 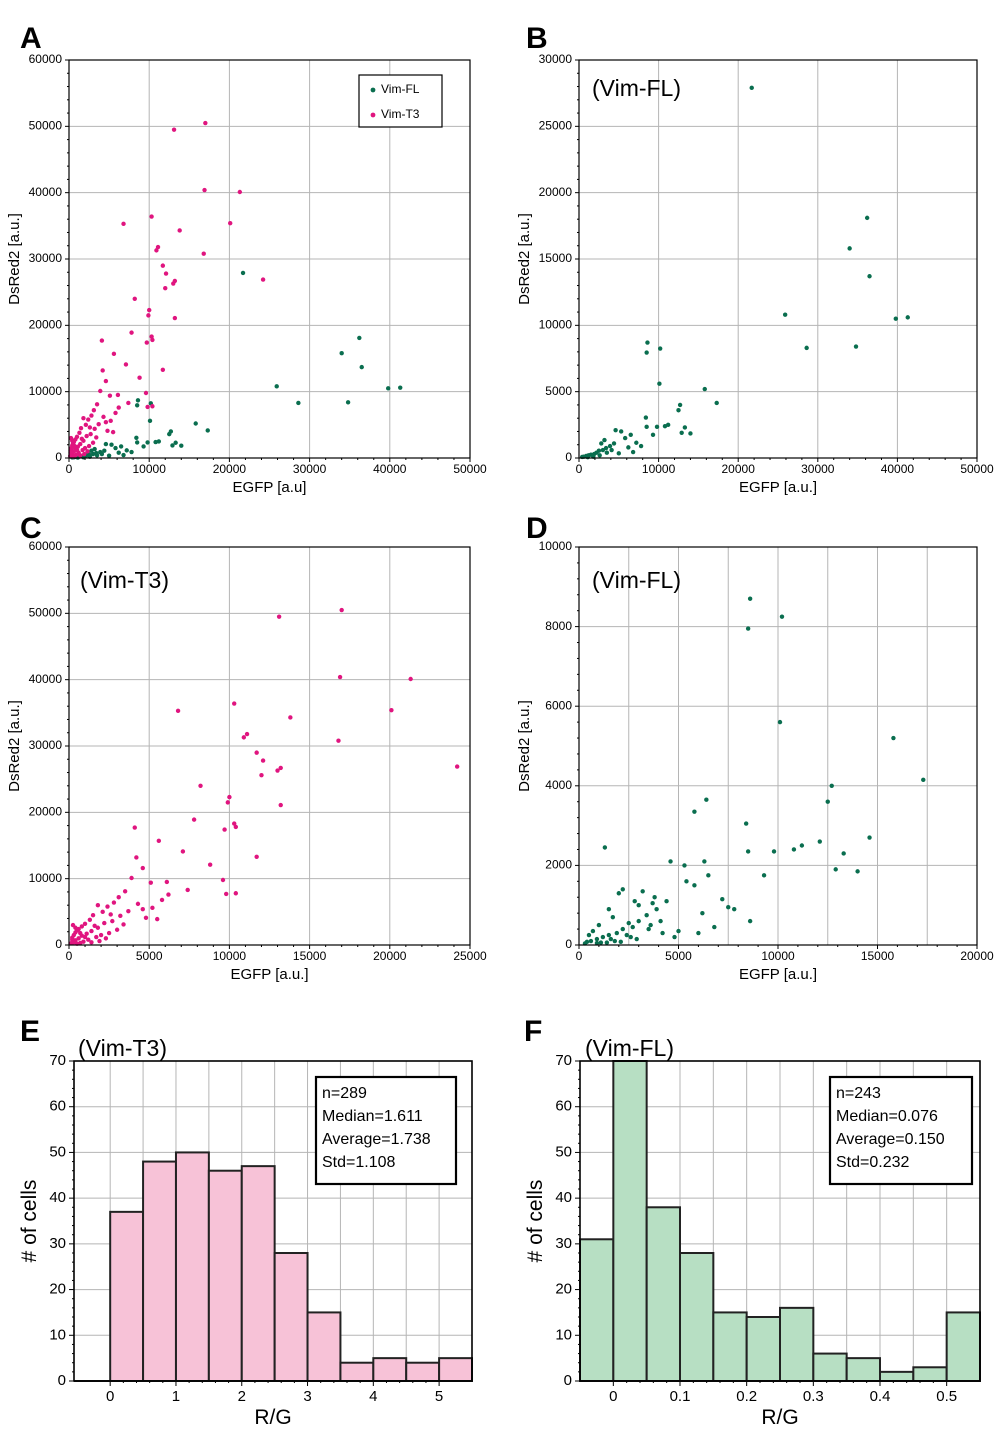 I want to click on y-tick-label: 10000, so click(x=46, y=878).